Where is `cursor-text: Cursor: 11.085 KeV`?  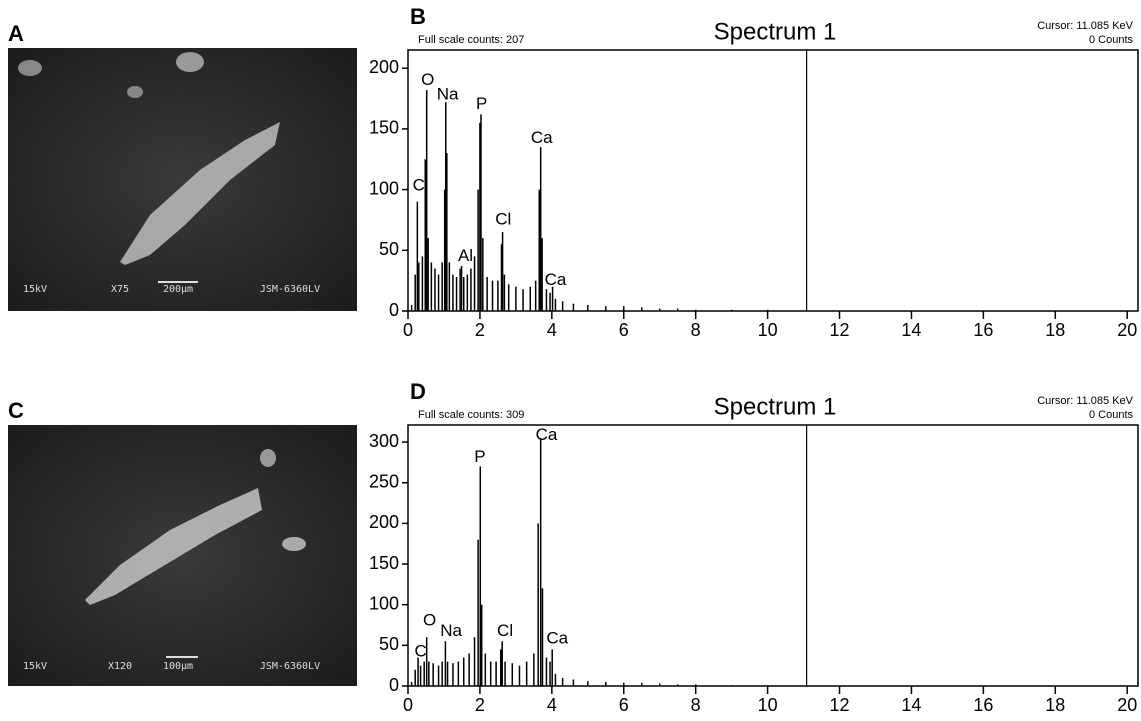
cursor-text: Cursor: 11.085 KeV is located at coordinates (1085, 401).